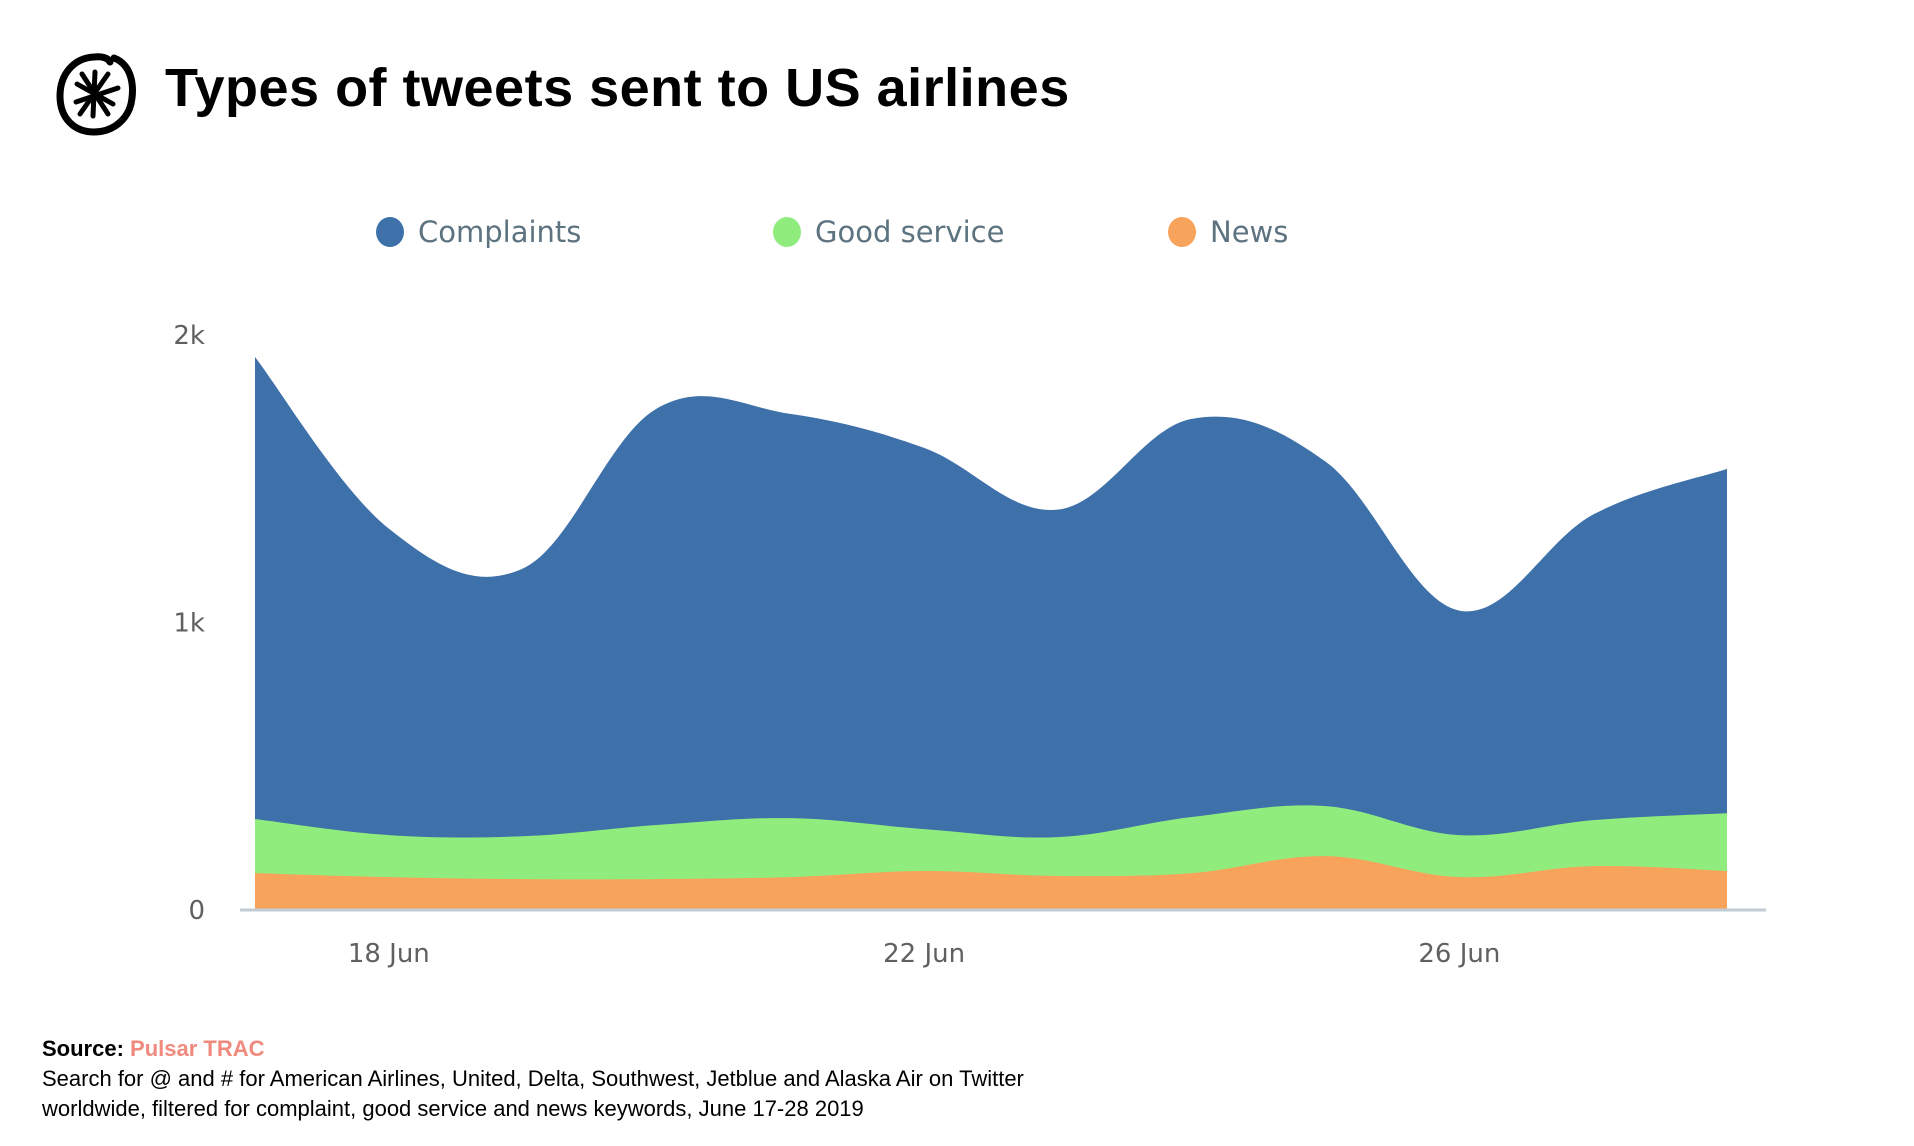 The width and height of the screenshot is (1914, 1146). What do you see at coordinates (787, 232) in the screenshot?
I see `legend-marker-good-service` at bounding box center [787, 232].